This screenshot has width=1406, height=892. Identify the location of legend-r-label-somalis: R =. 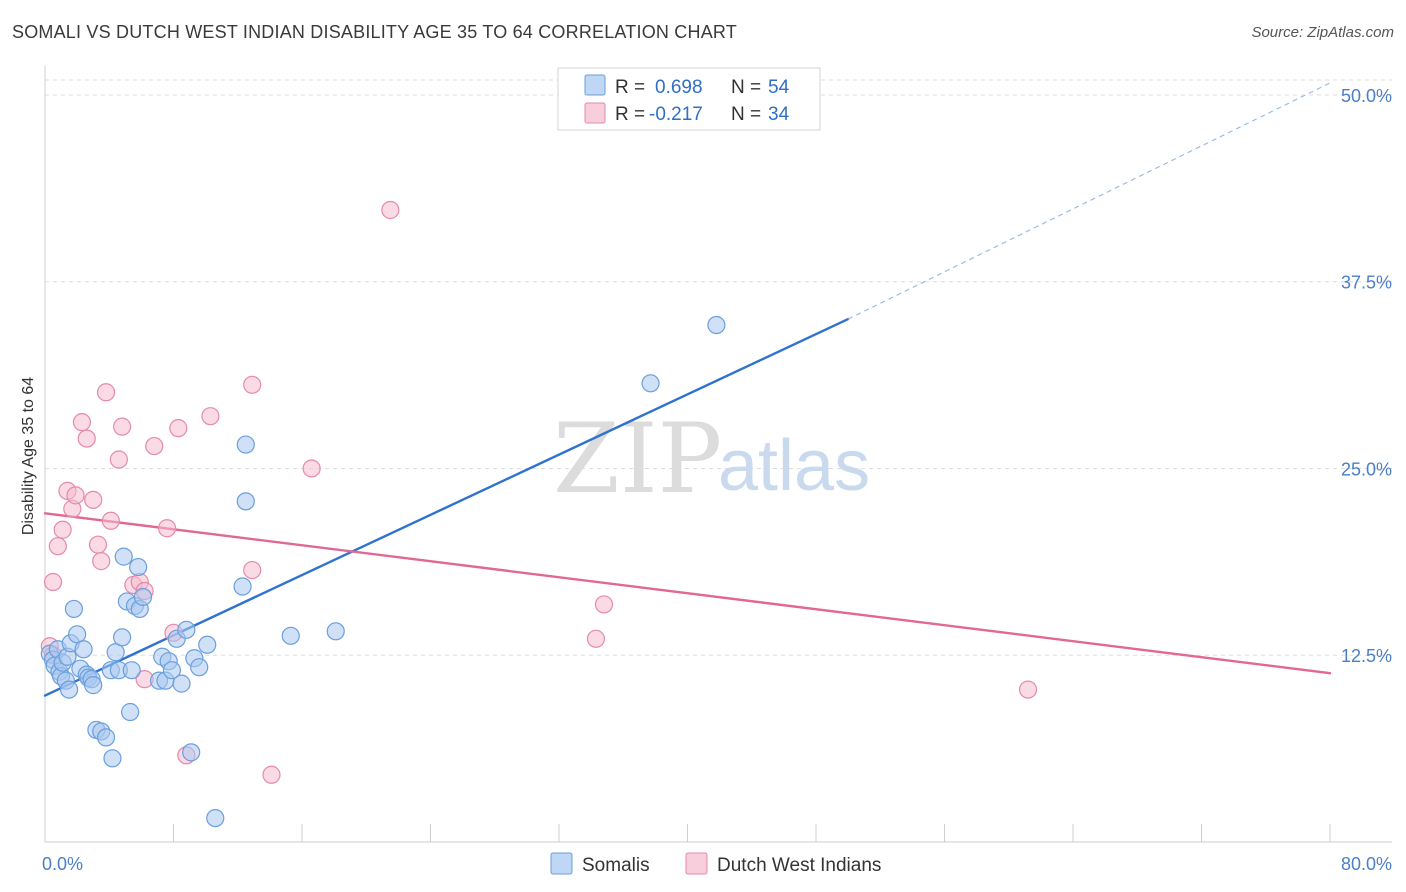
(630, 87).